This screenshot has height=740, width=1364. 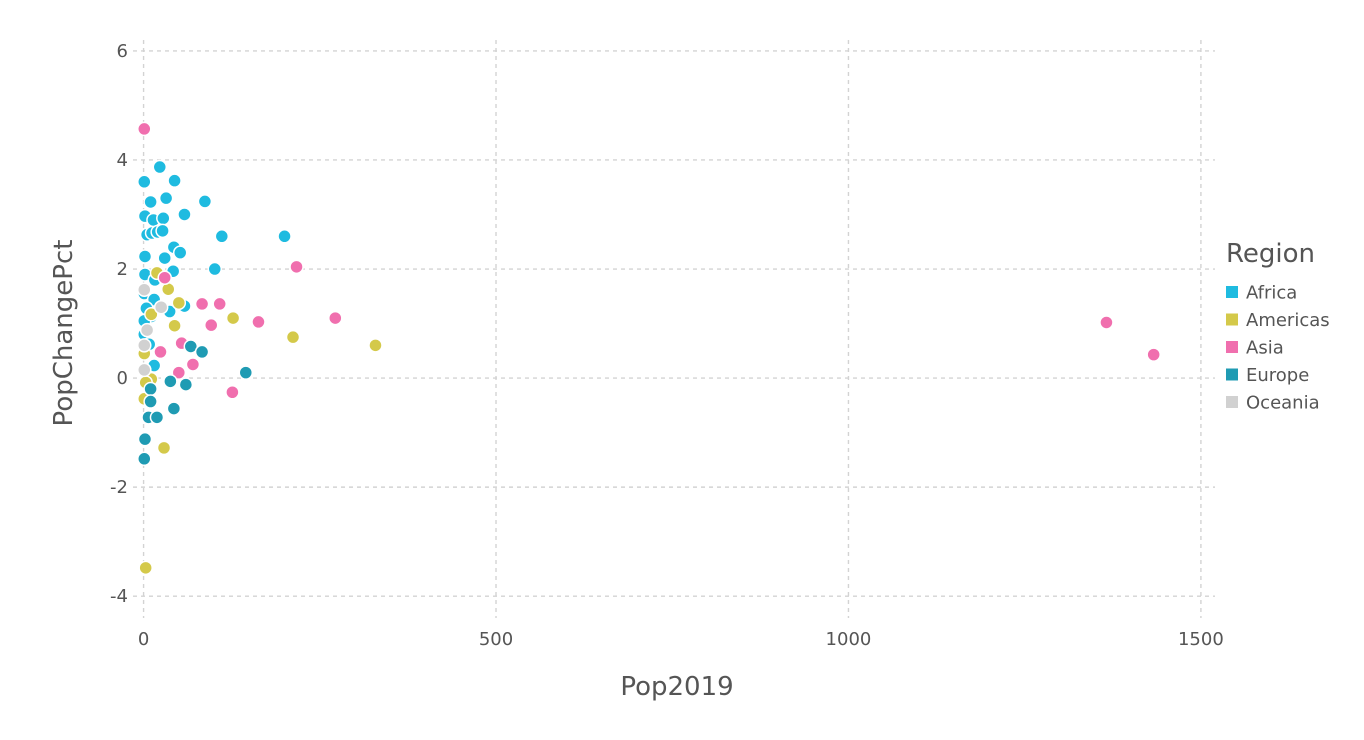 What do you see at coordinates (122, 269) in the screenshot?
I see `y-tick-label: 2` at bounding box center [122, 269].